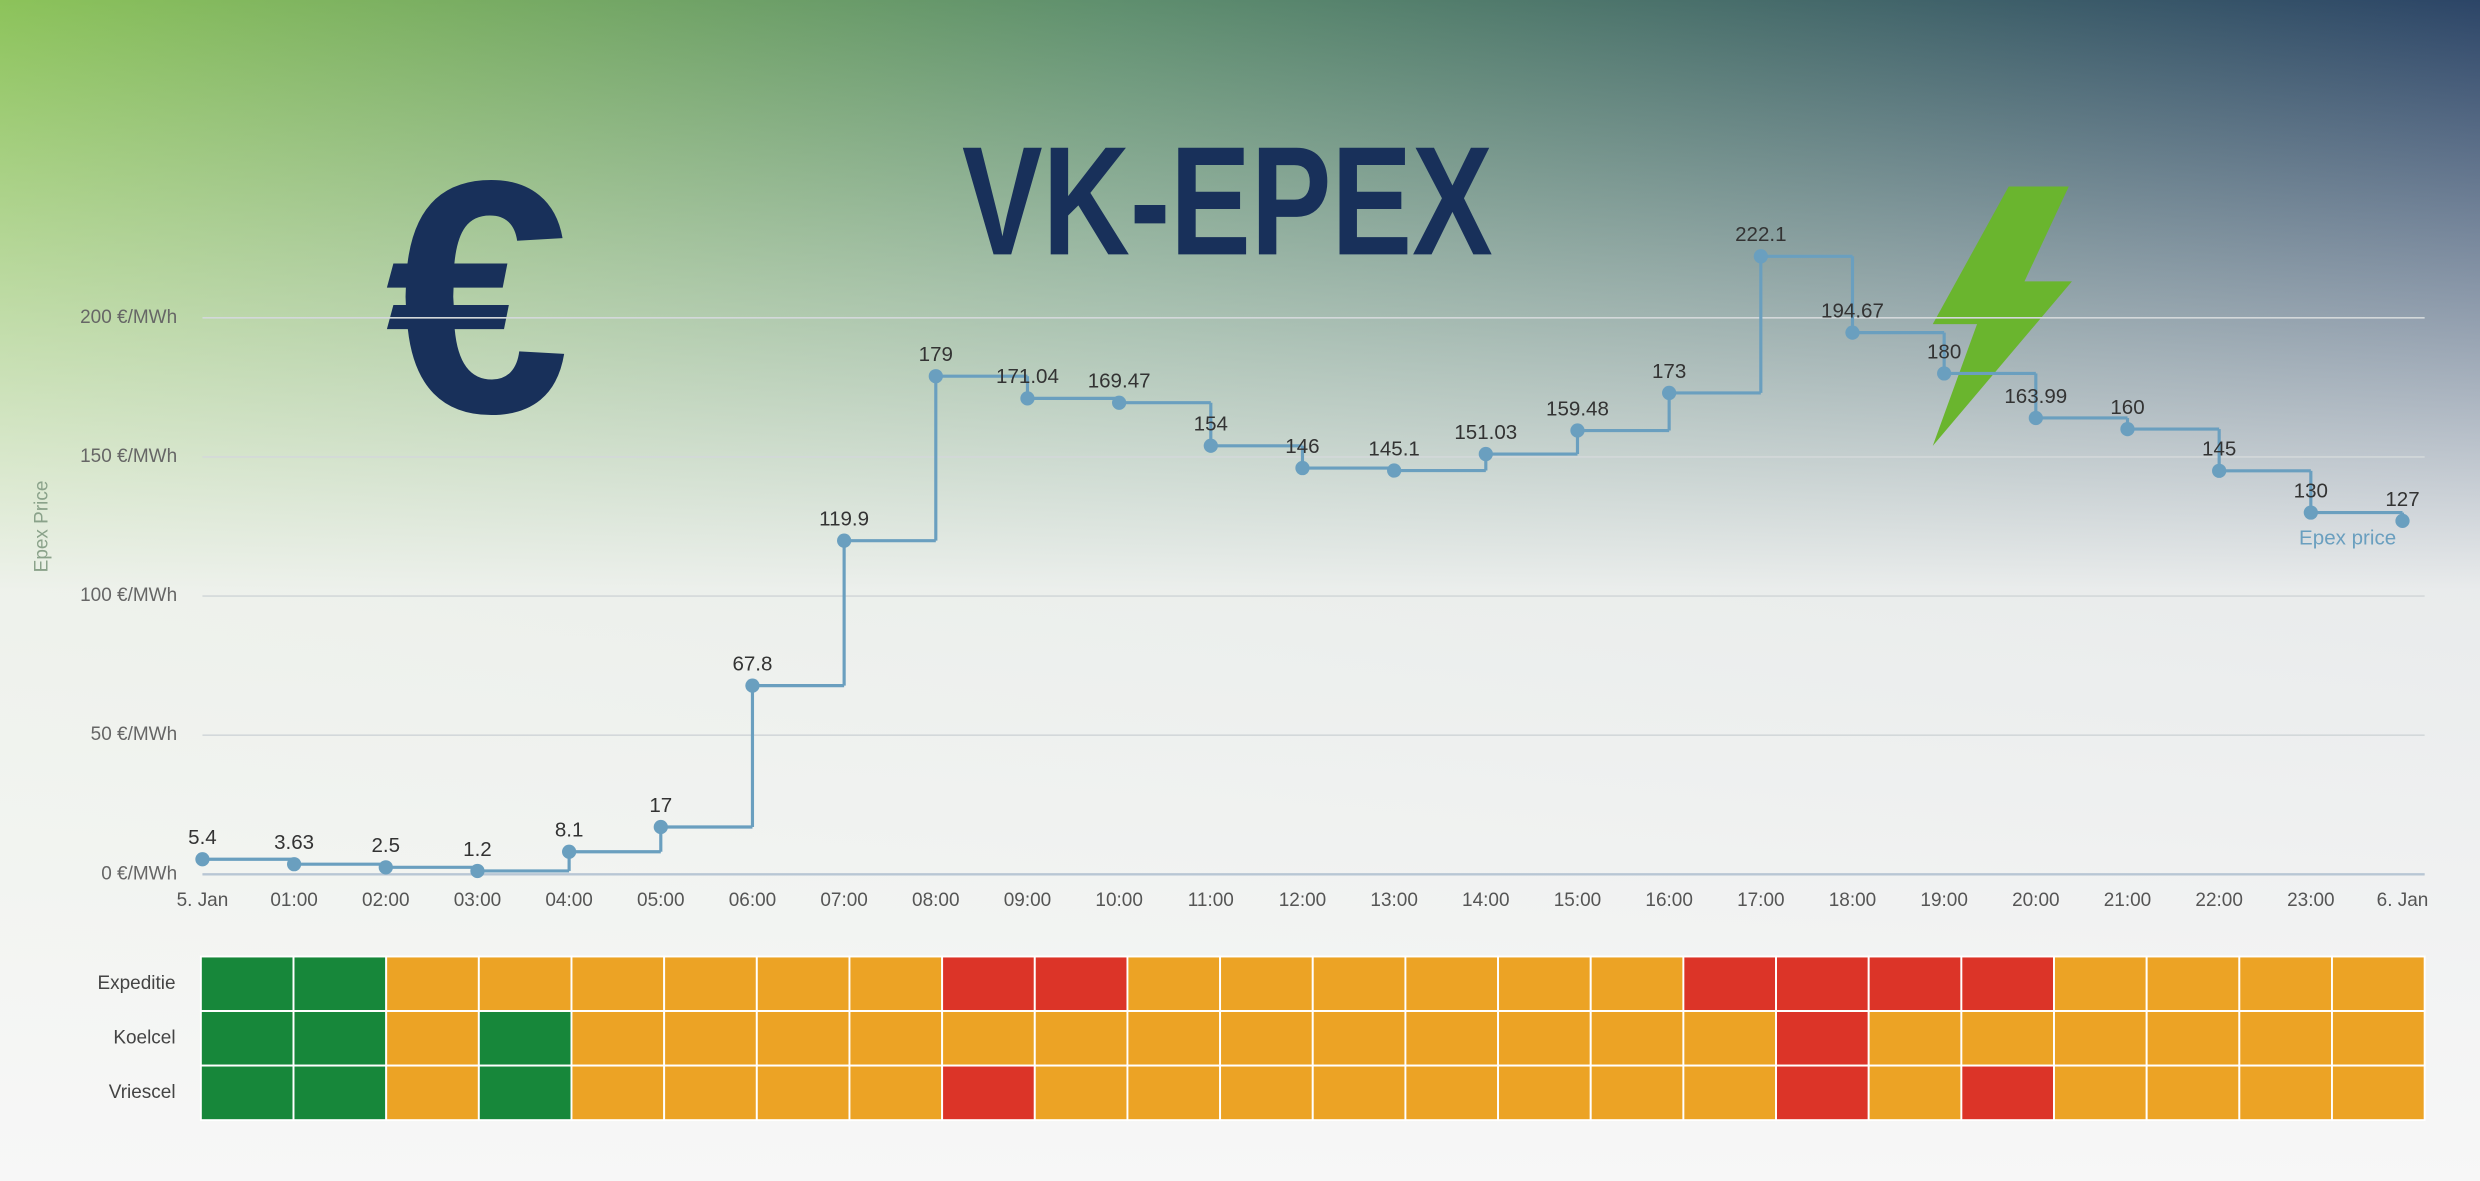  I want to click on data-label: 67.8, so click(752, 664).